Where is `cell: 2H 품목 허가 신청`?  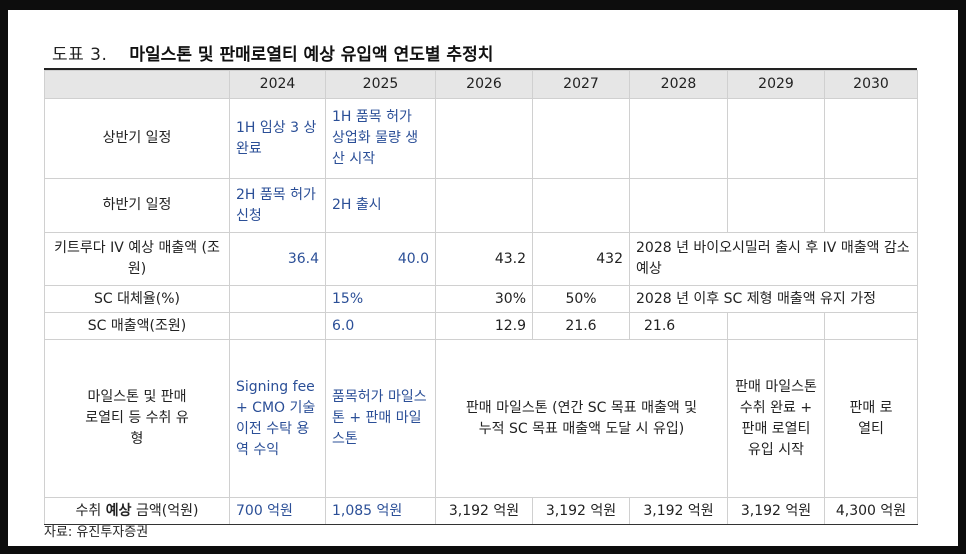 cell: 2H 품목 허가 신청 is located at coordinates (277, 205).